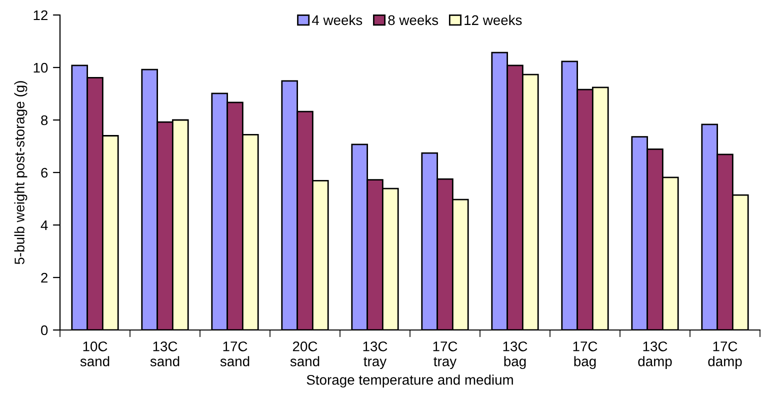 The height and width of the screenshot is (419, 772). What do you see at coordinates (165, 353) in the screenshot?
I see `x-tick-label: 13C sand` at bounding box center [165, 353].